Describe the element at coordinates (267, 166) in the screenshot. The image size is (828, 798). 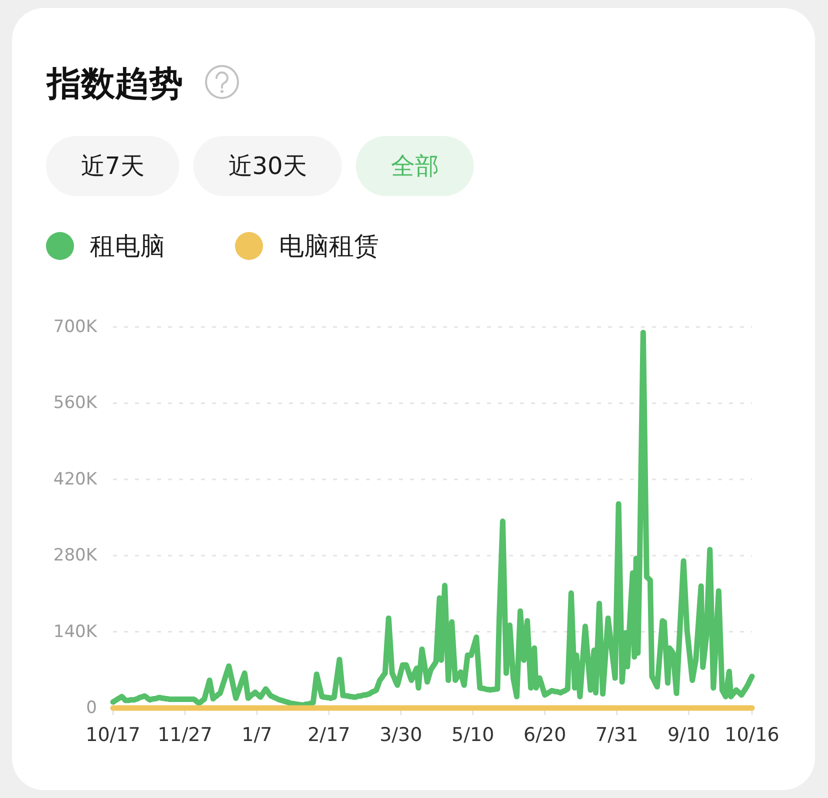
I see `button-label: 近30天` at that location.